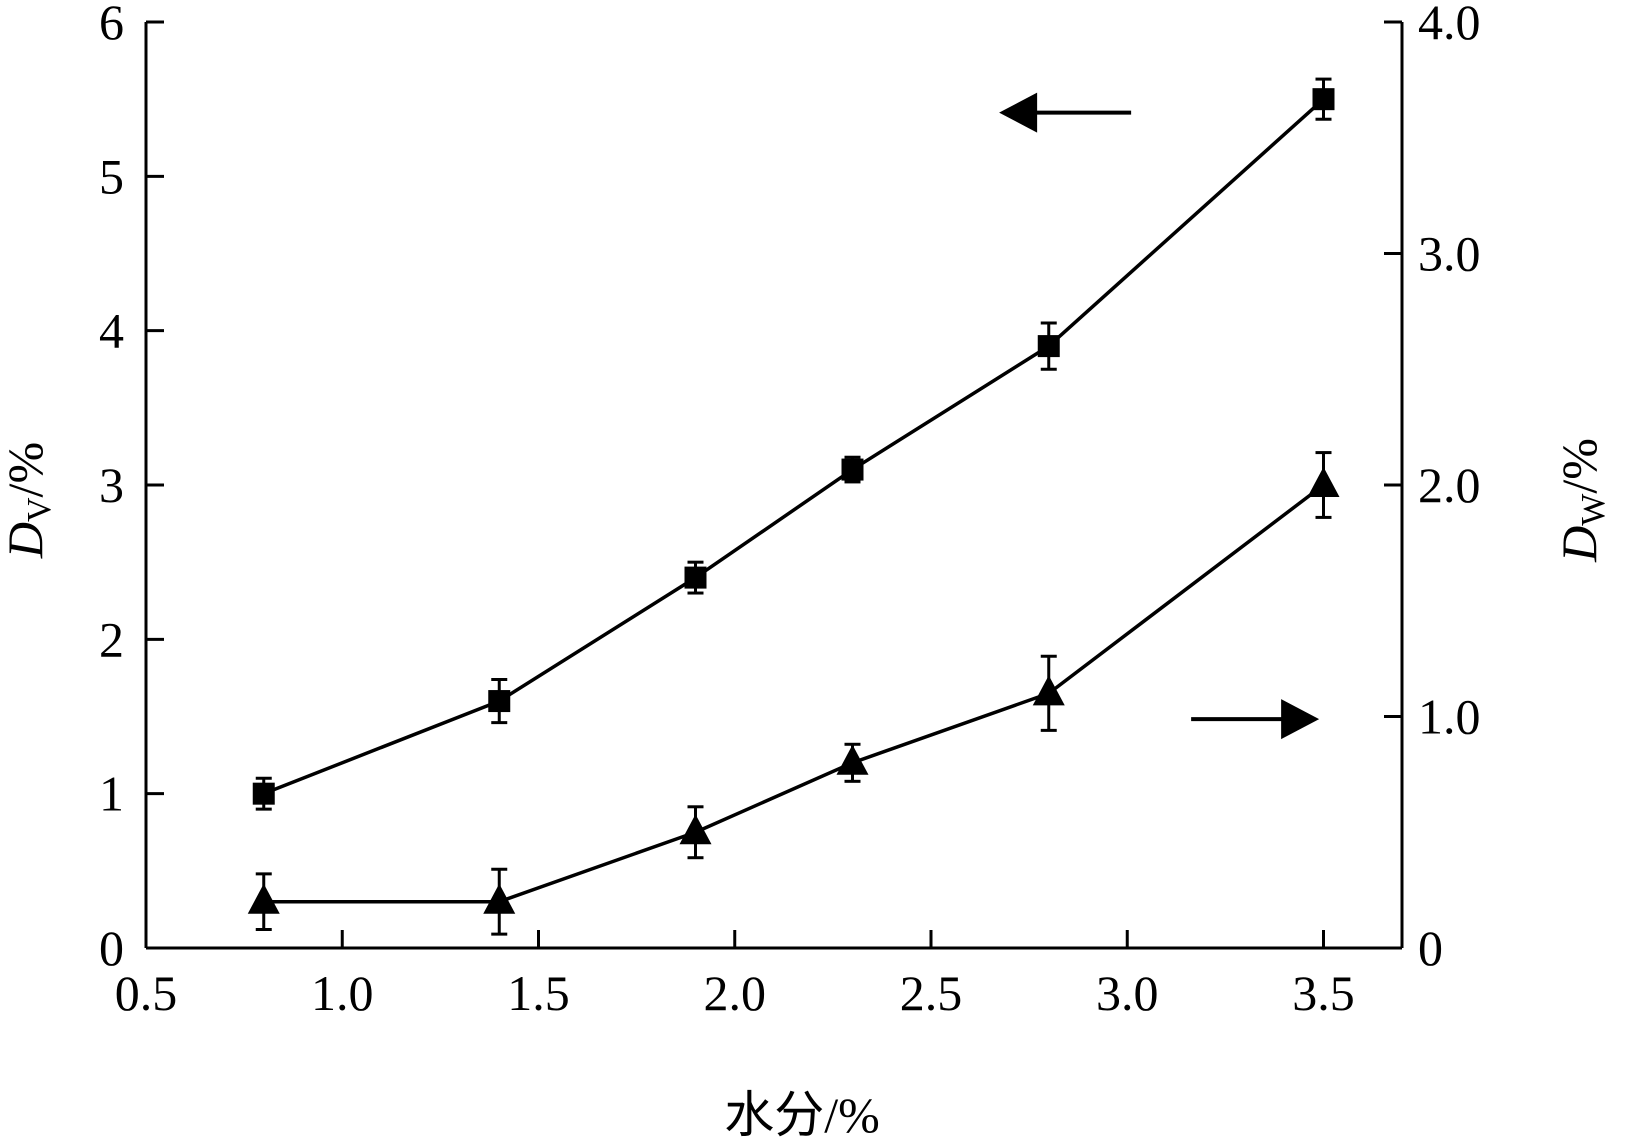  I want to click on y-left-axis-subscript: V, so click(39, 509).